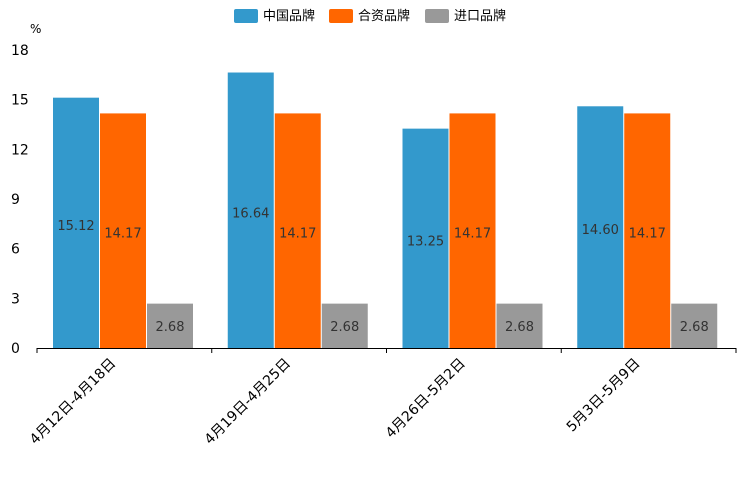 Image resolution: width=744 pixels, height=496 pixels. What do you see at coordinates (20, 101) in the screenshot?
I see `y-tick-label: 15` at bounding box center [20, 101].